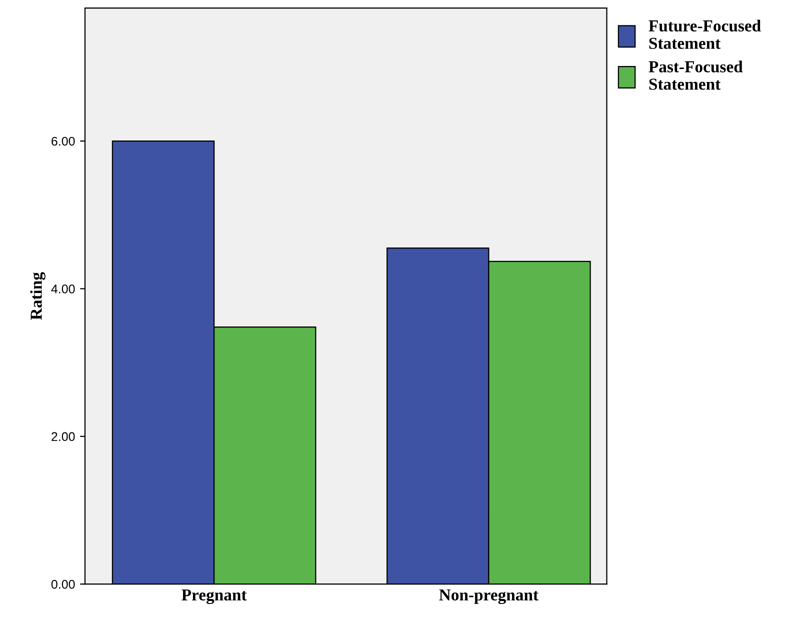 This screenshot has width=787, height=624. What do you see at coordinates (63, 141) in the screenshot?
I see `y-tick-label: 6.00` at bounding box center [63, 141].